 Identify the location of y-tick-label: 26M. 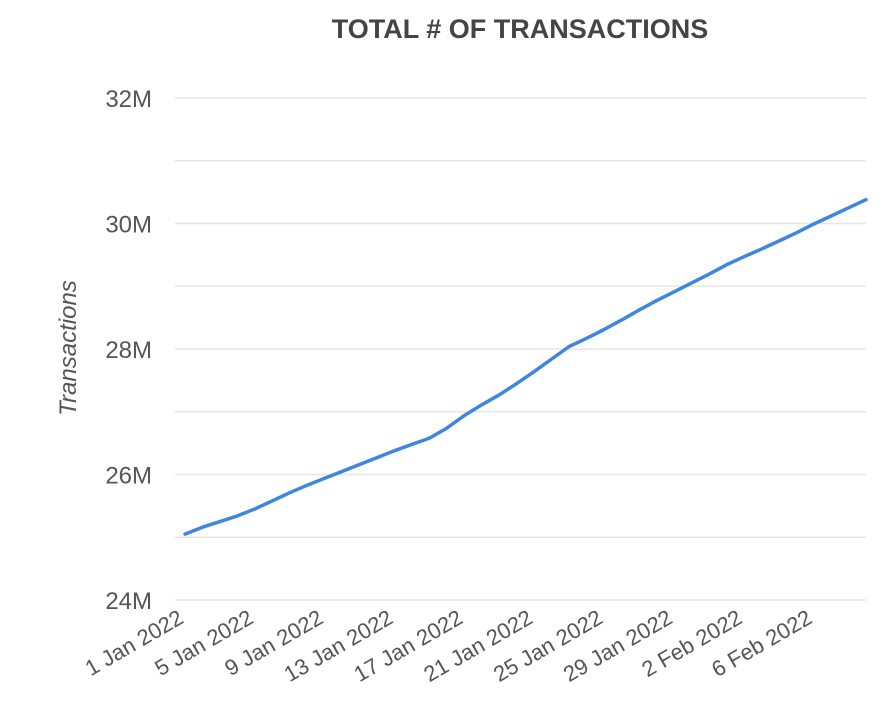
(128, 476).